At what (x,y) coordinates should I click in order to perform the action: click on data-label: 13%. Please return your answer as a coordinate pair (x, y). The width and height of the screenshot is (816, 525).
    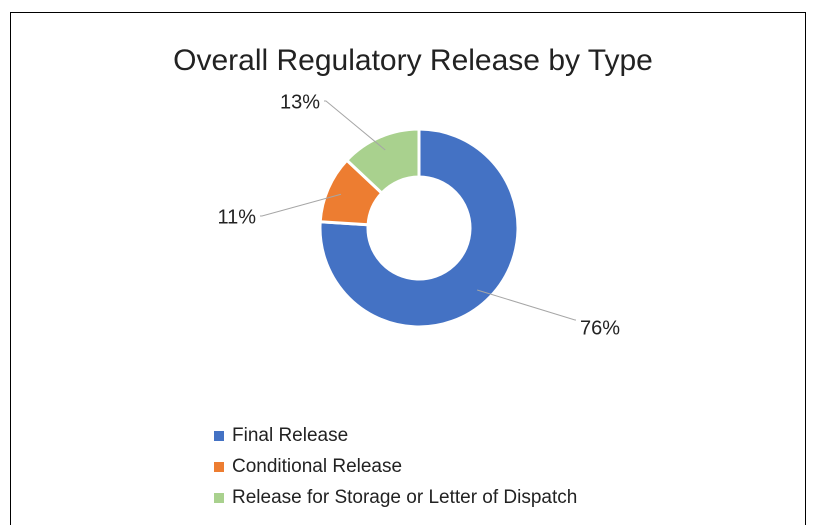
    Looking at the image, I should click on (300, 102).